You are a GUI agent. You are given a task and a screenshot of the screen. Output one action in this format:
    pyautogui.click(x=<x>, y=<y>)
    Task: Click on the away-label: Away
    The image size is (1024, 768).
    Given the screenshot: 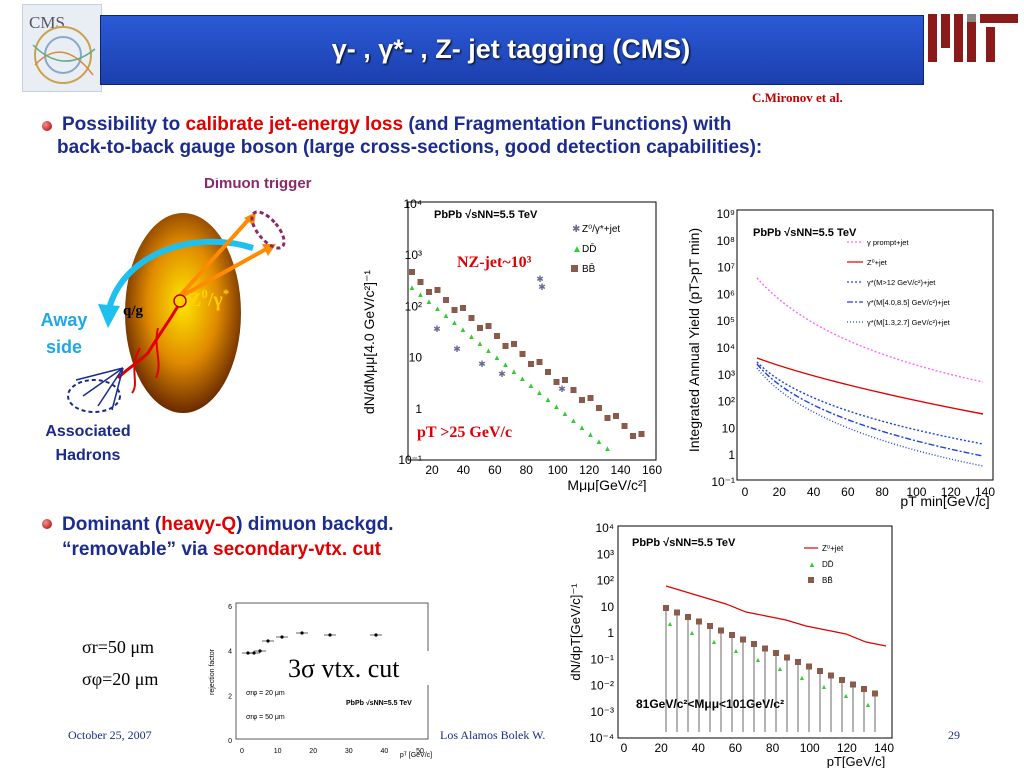 What is the action you would take?
    pyautogui.click(x=64, y=320)
    